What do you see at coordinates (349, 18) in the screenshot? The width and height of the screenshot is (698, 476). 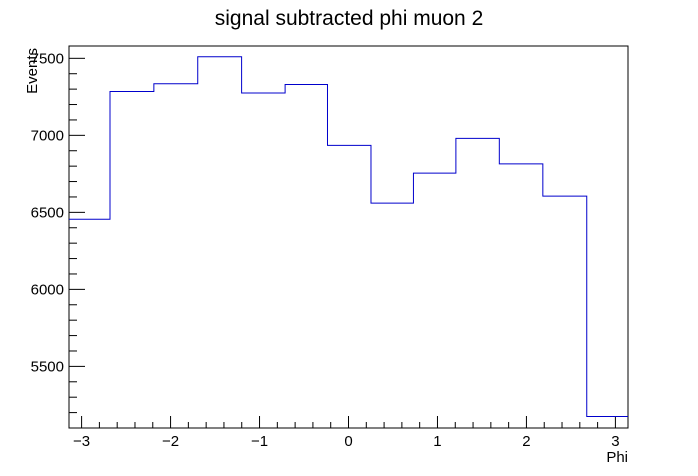 I see `chart-title: signal subtracted phi muon 2` at bounding box center [349, 18].